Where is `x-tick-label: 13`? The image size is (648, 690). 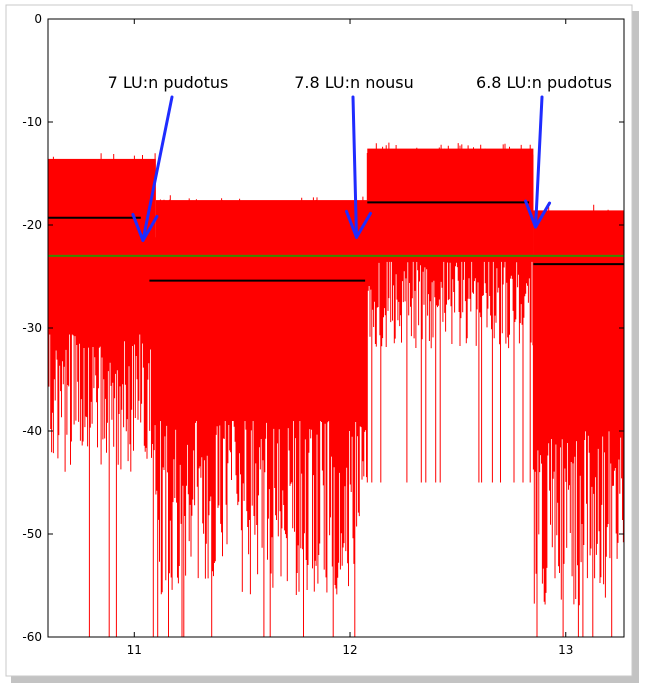
x-tick-label: 13 is located at coordinates (565, 650).